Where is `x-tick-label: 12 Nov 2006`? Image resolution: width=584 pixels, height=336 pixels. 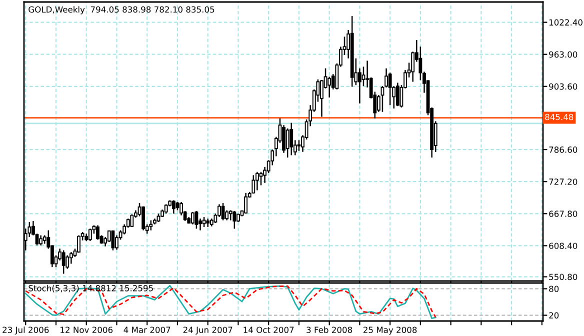
x-tick-label: 12 Nov 2006 is located at coordinates (86, 330).